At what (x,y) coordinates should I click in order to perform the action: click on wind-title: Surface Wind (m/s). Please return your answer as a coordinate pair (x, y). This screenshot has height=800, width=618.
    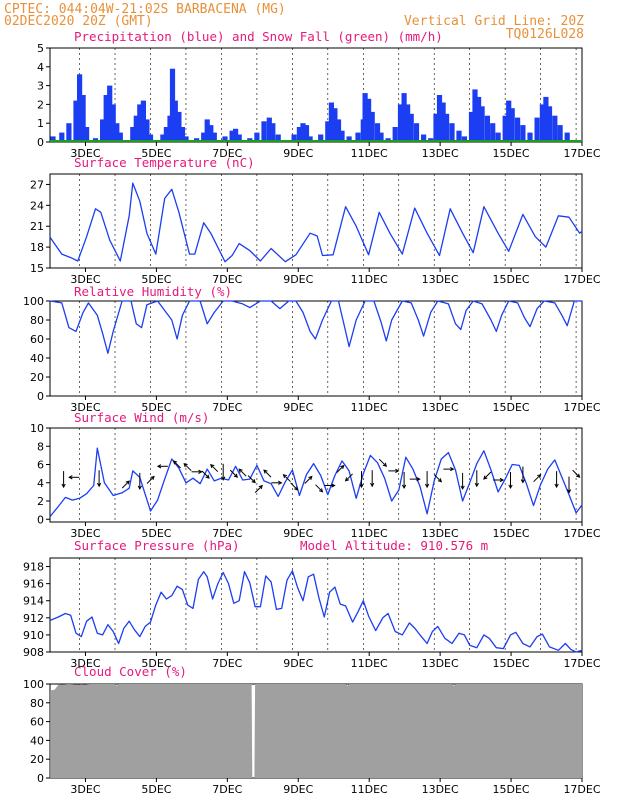
    Looking at the image, I should click on (141, 417).